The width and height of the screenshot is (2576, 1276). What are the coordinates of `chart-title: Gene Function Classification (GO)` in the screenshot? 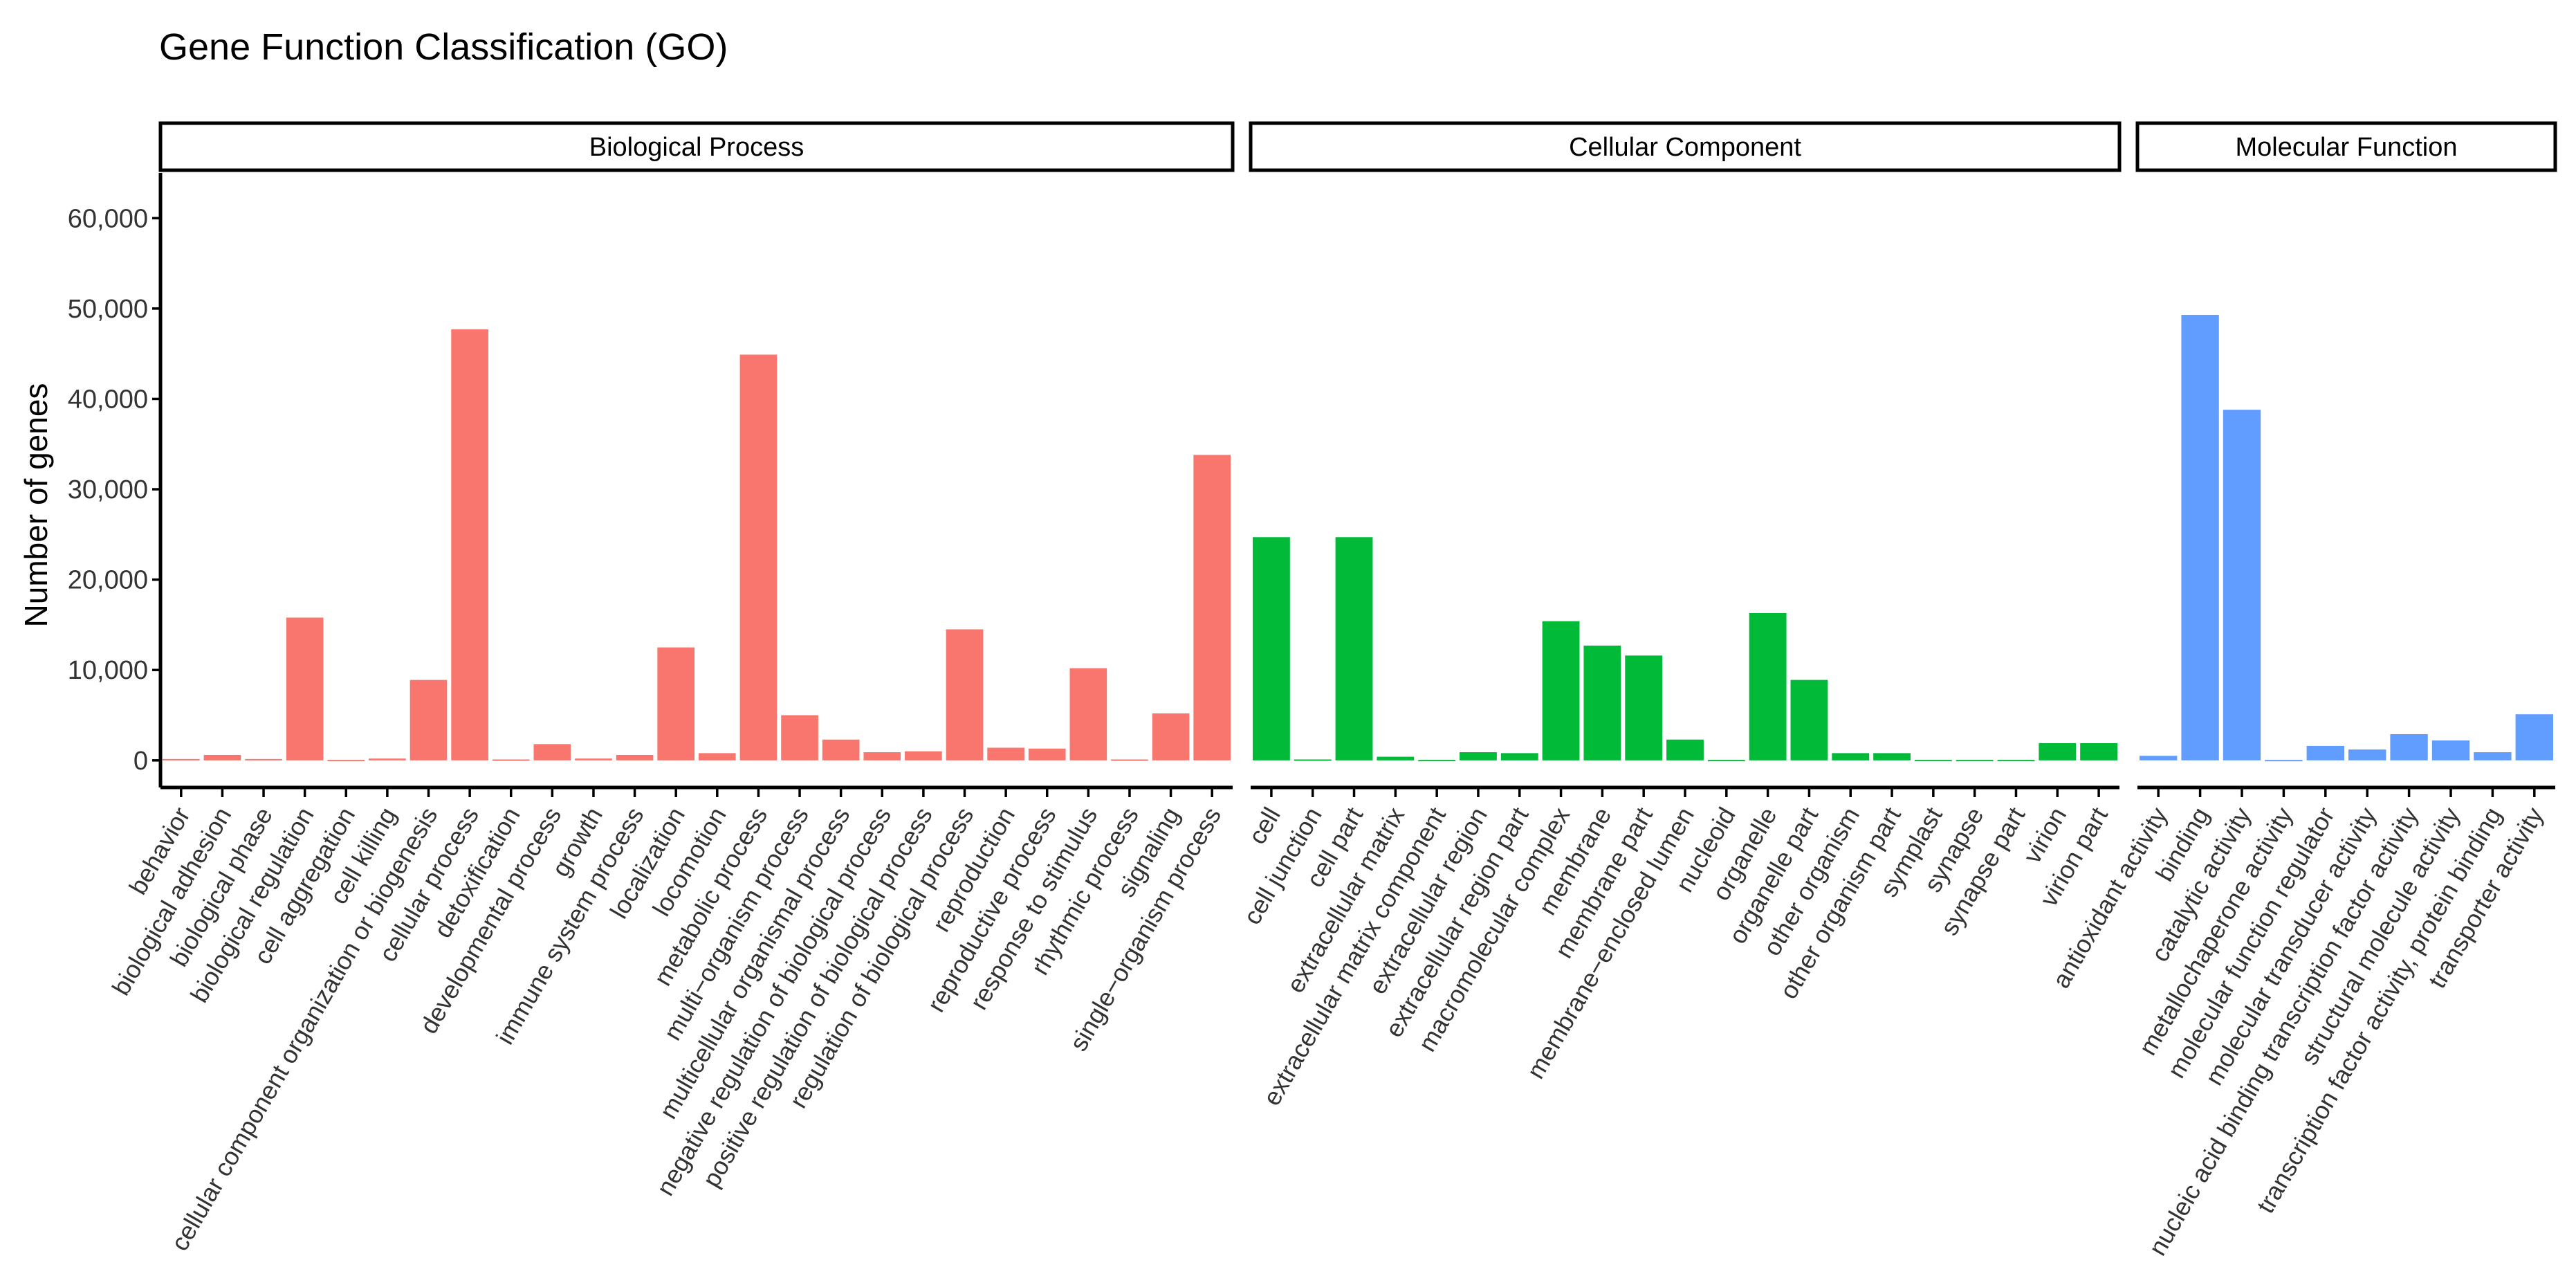 It's located at (443, 47).